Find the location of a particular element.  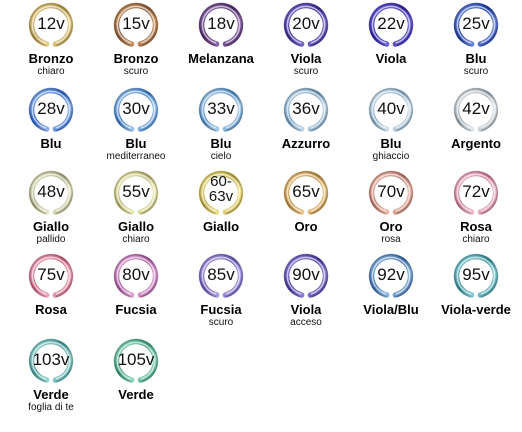

swatch-40v: 40v Blu ghiaccio is located at coordinates (391, 130).